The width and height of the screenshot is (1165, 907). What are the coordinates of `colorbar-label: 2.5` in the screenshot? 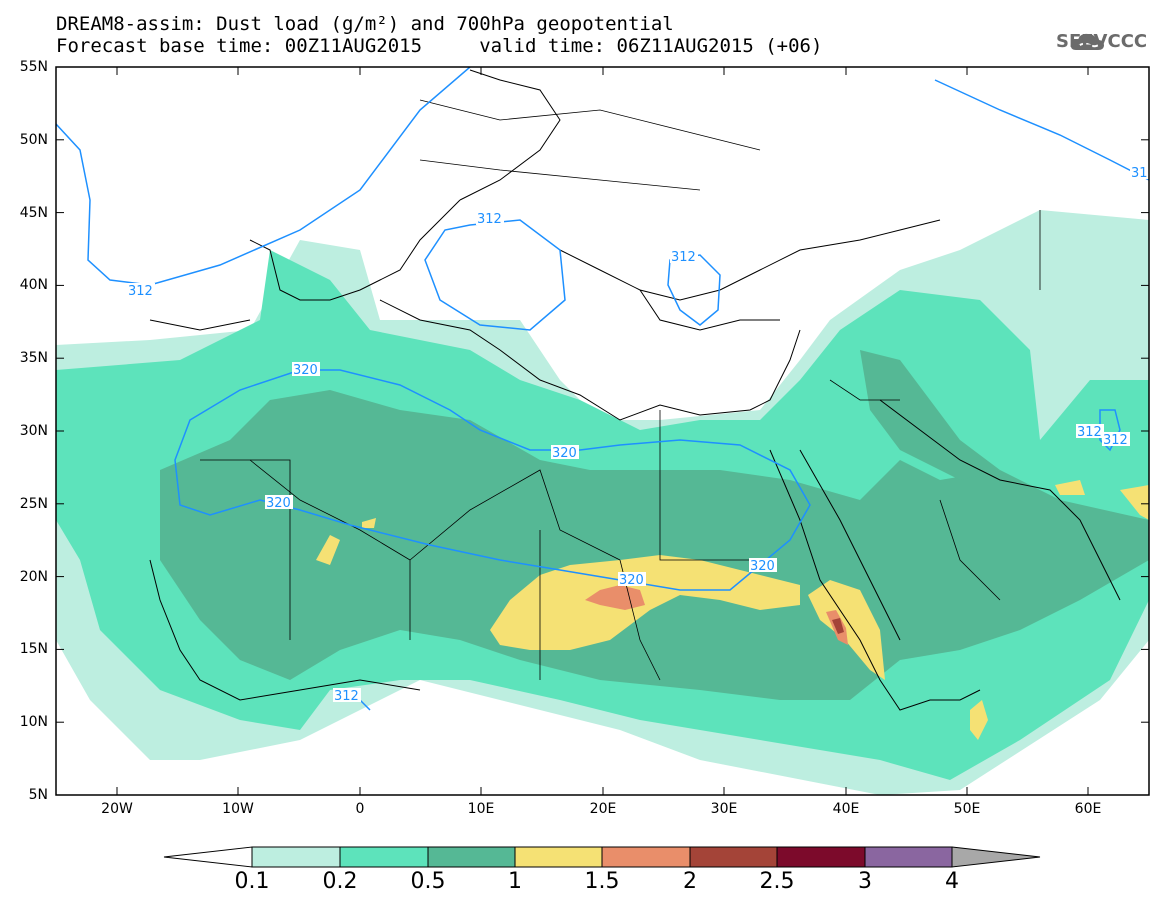 It's located at (777, 881).